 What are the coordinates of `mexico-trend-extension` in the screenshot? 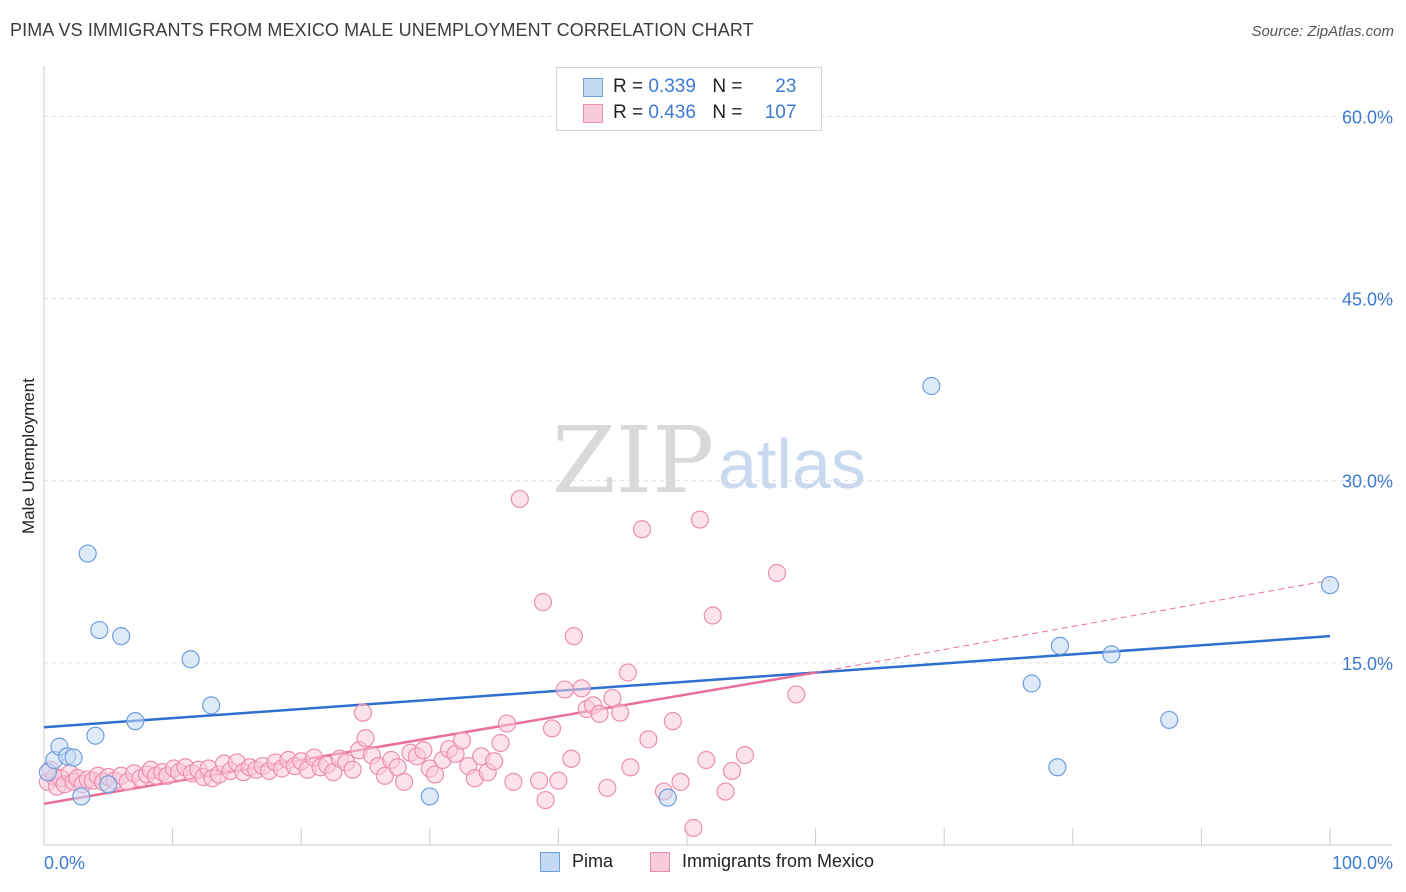 It's located at (1073, 626).